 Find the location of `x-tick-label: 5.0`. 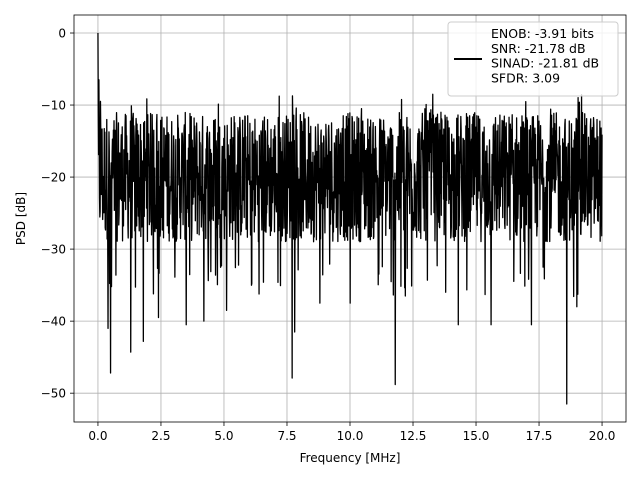

x-tick-label: 5.0 is located at coordinates (223, 436).